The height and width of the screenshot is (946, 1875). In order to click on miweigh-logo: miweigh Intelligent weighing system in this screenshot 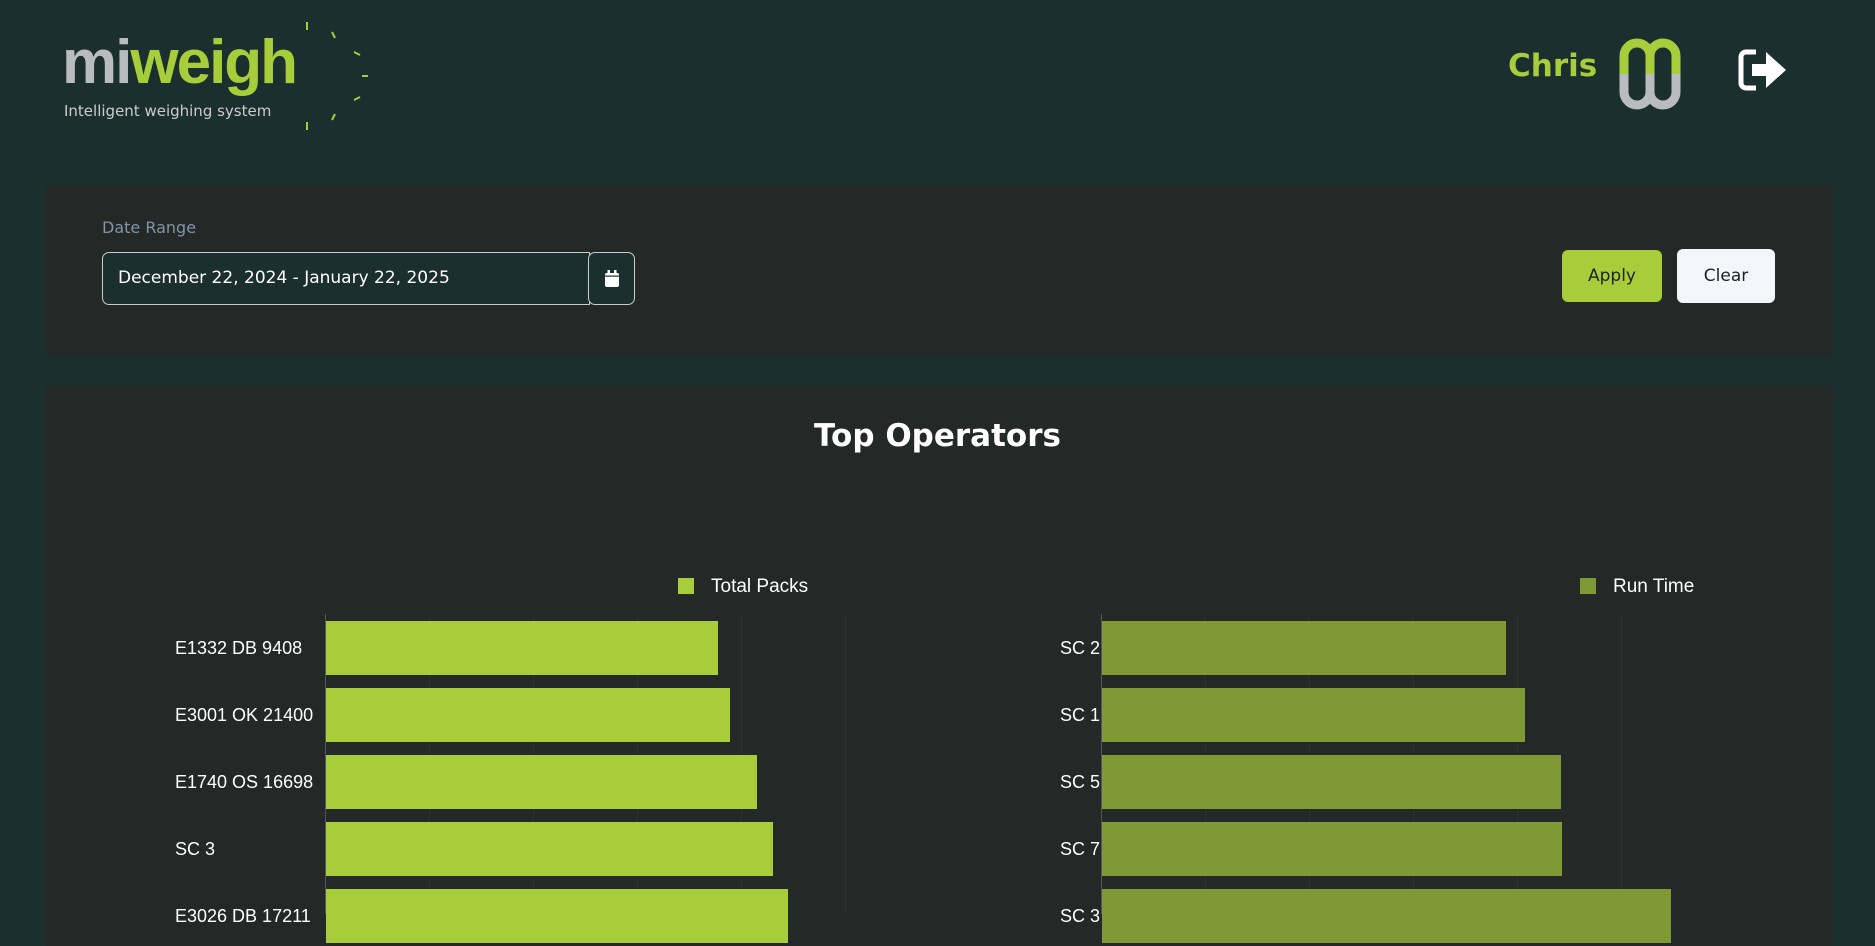, I will do `click(217, 76)`.